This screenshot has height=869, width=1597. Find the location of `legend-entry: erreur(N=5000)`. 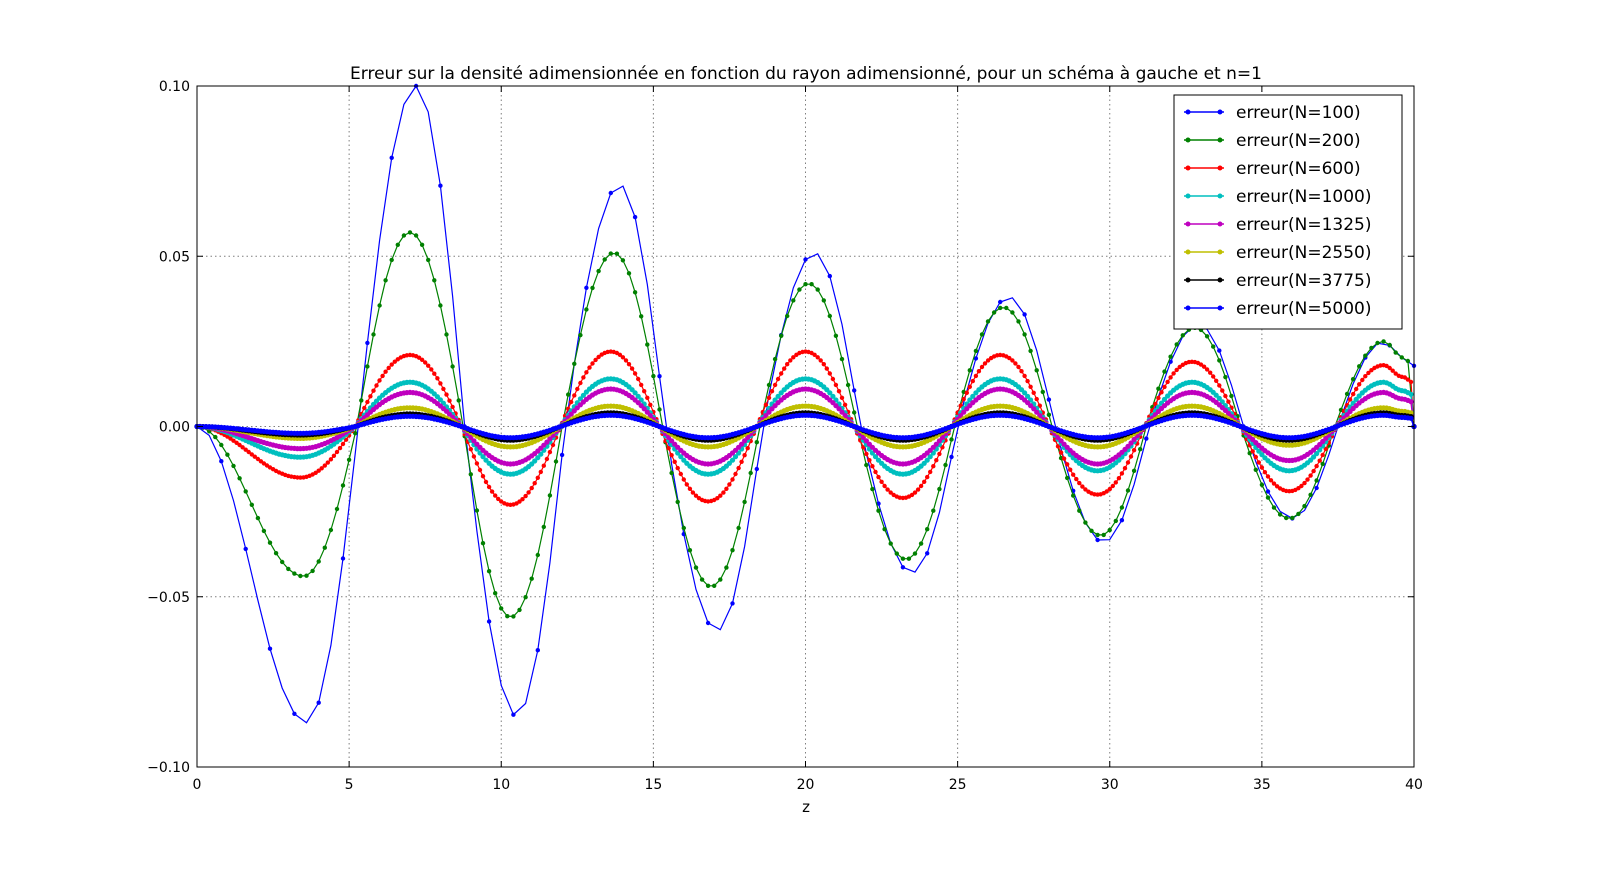

legend-entry: erreur(N=5000) is located at coordinates (1303, 309).